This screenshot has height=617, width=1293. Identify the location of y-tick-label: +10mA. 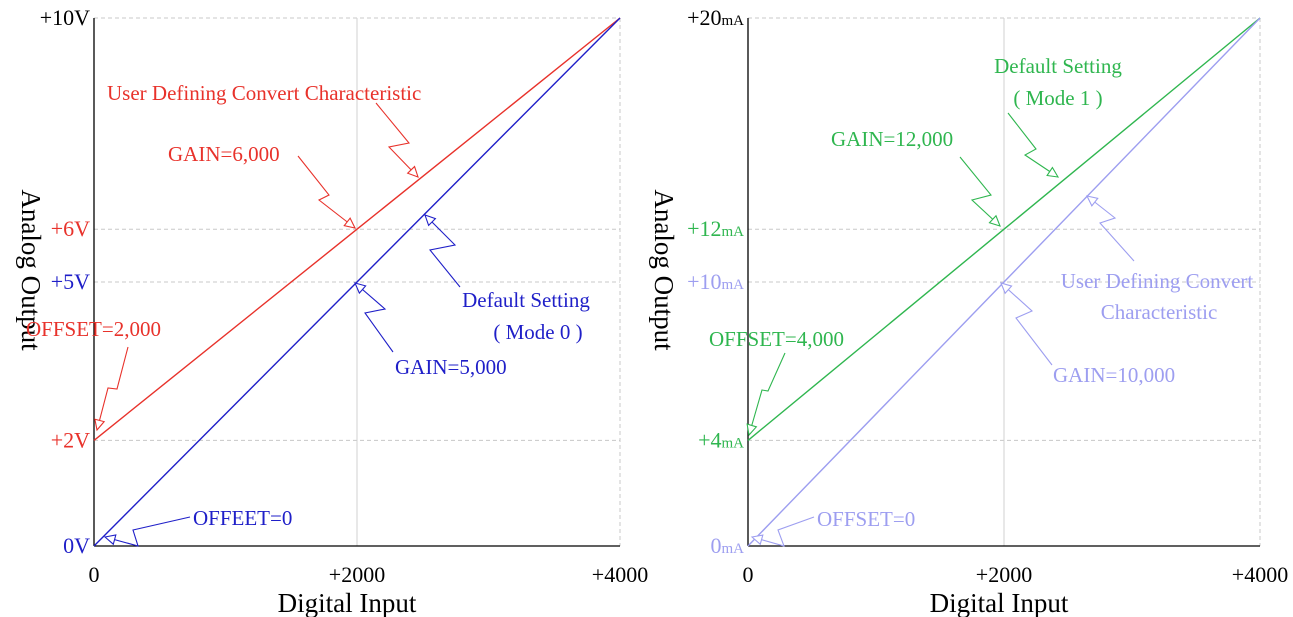
(715, 281).